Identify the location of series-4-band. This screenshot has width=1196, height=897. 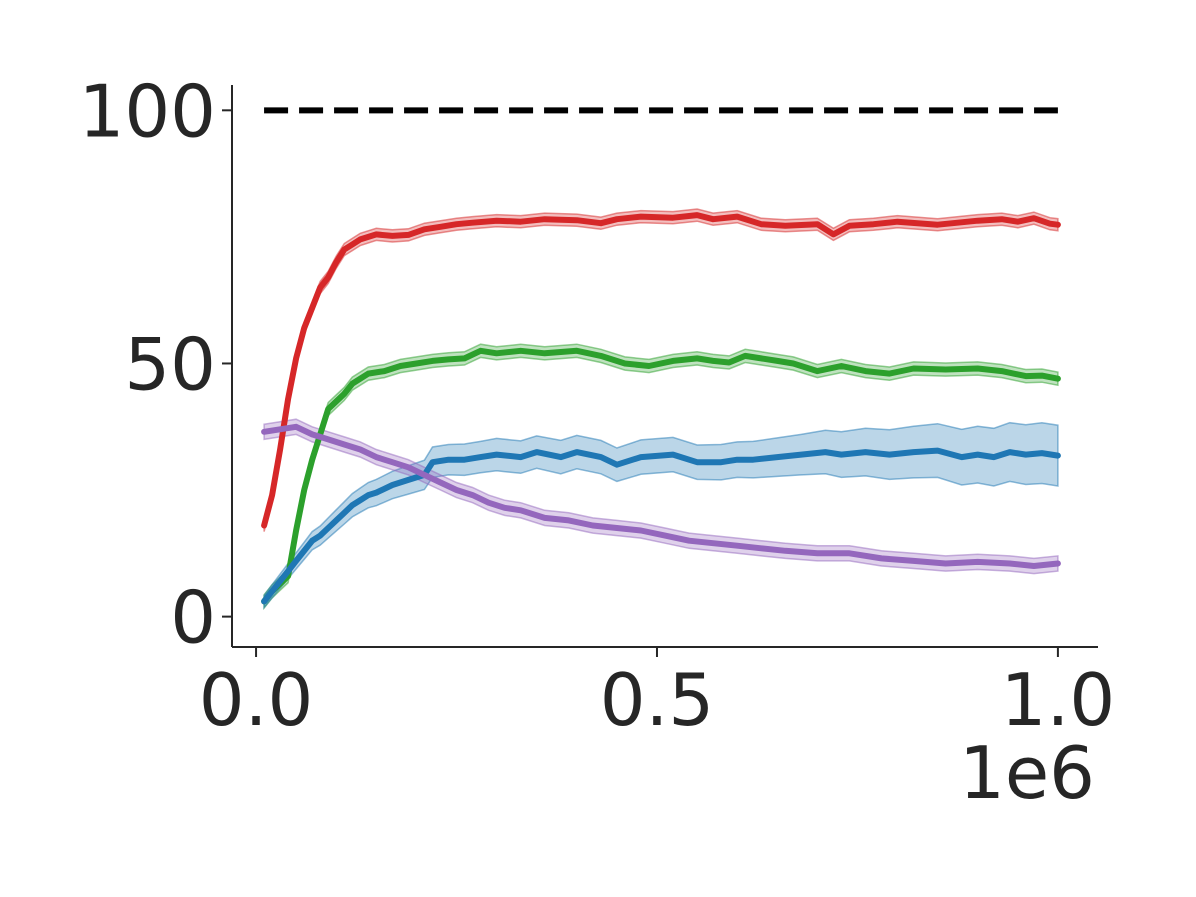
(661, 496).